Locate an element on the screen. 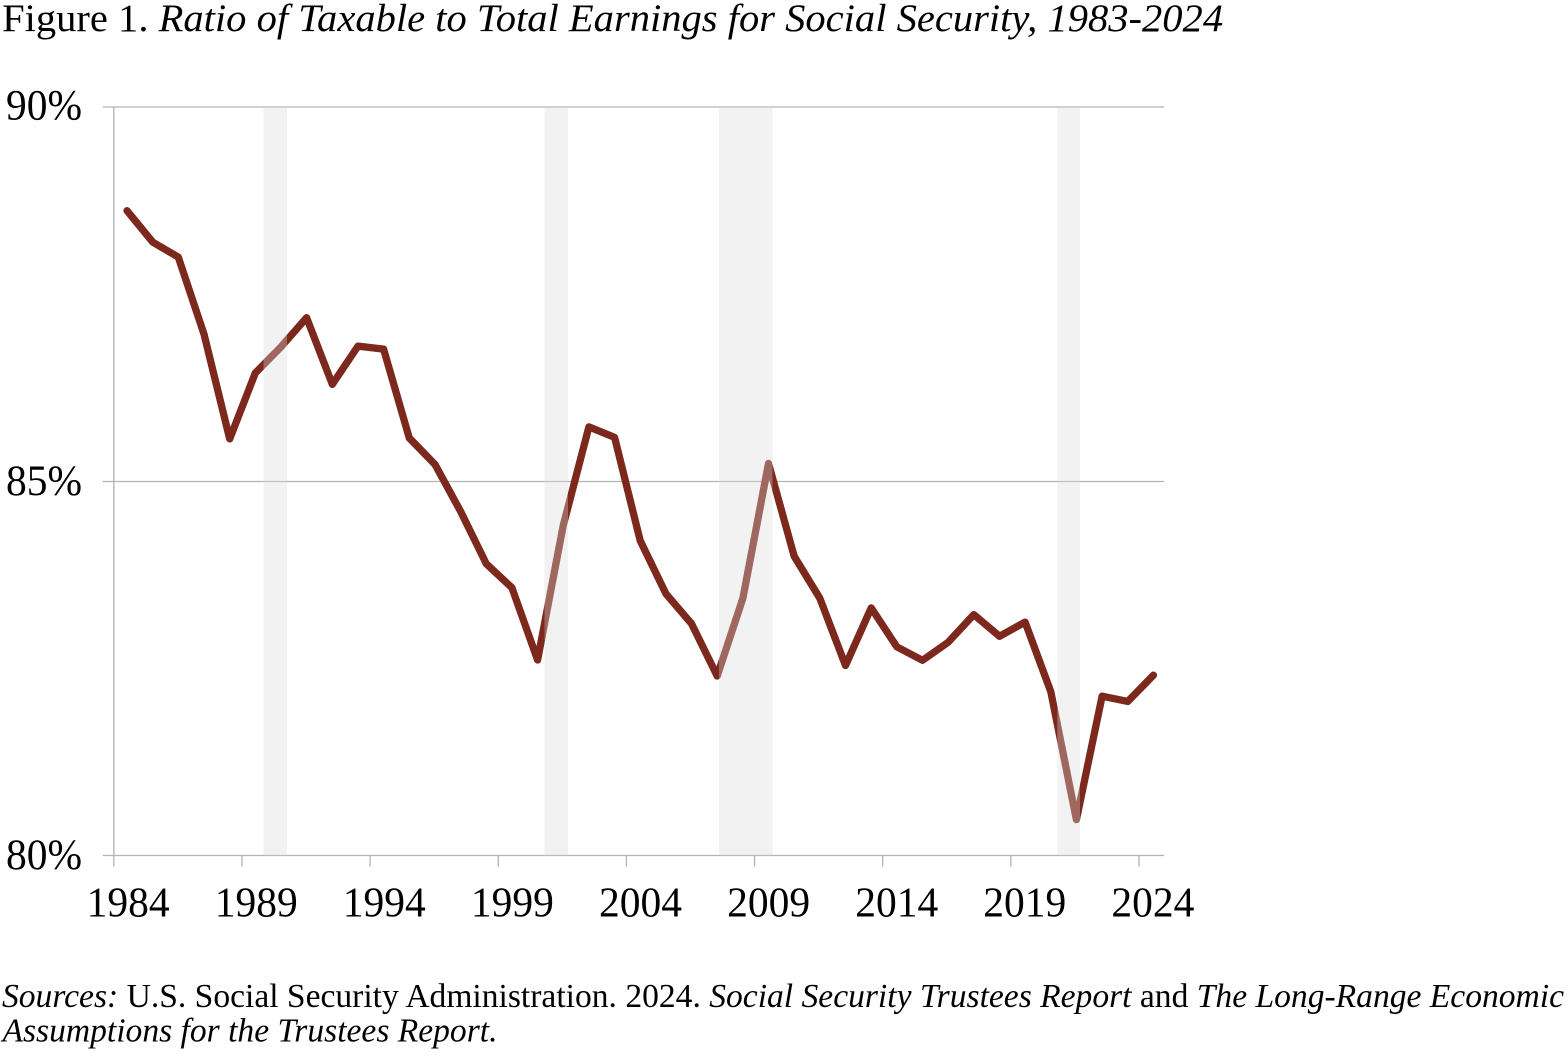 The width and height of the screenshot is (1568, 1058). svg-text: 85% is located at coordinates (44, 481).